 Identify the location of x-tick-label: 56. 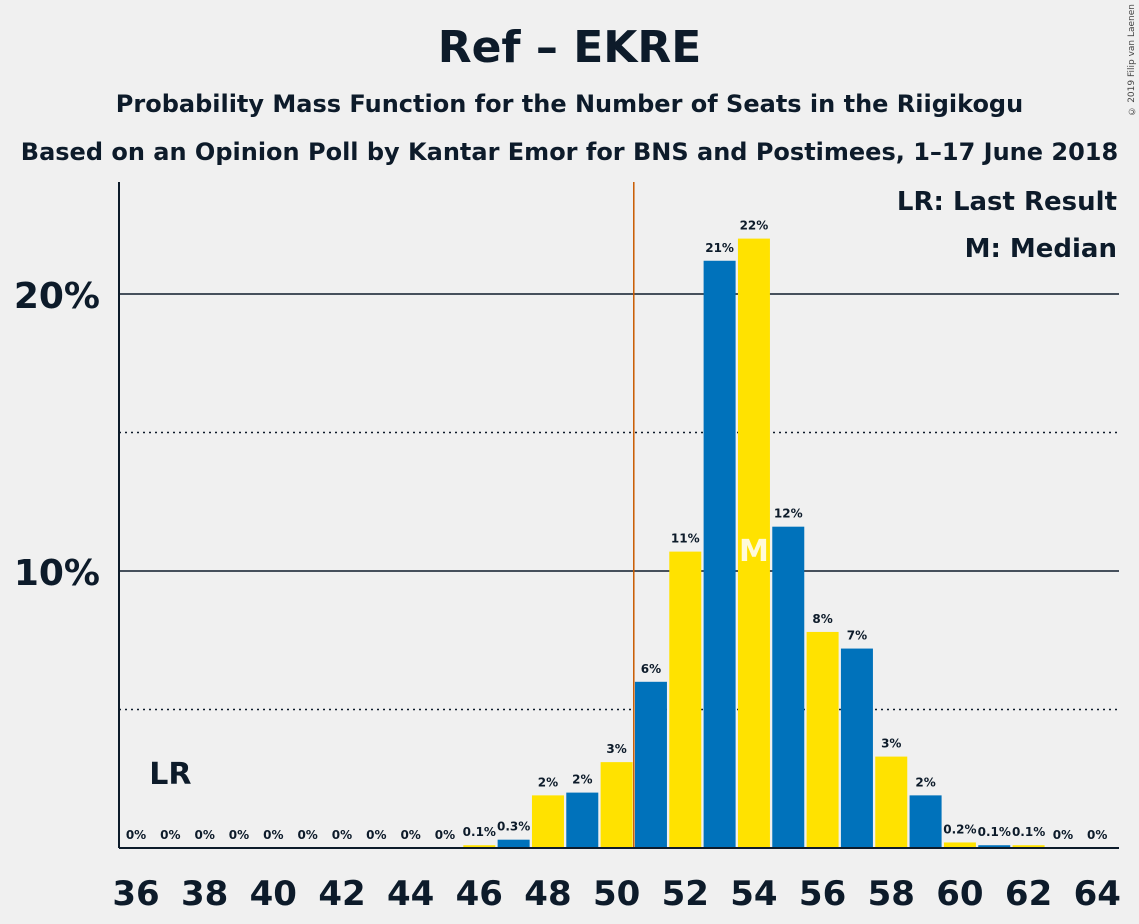
(822, 894).